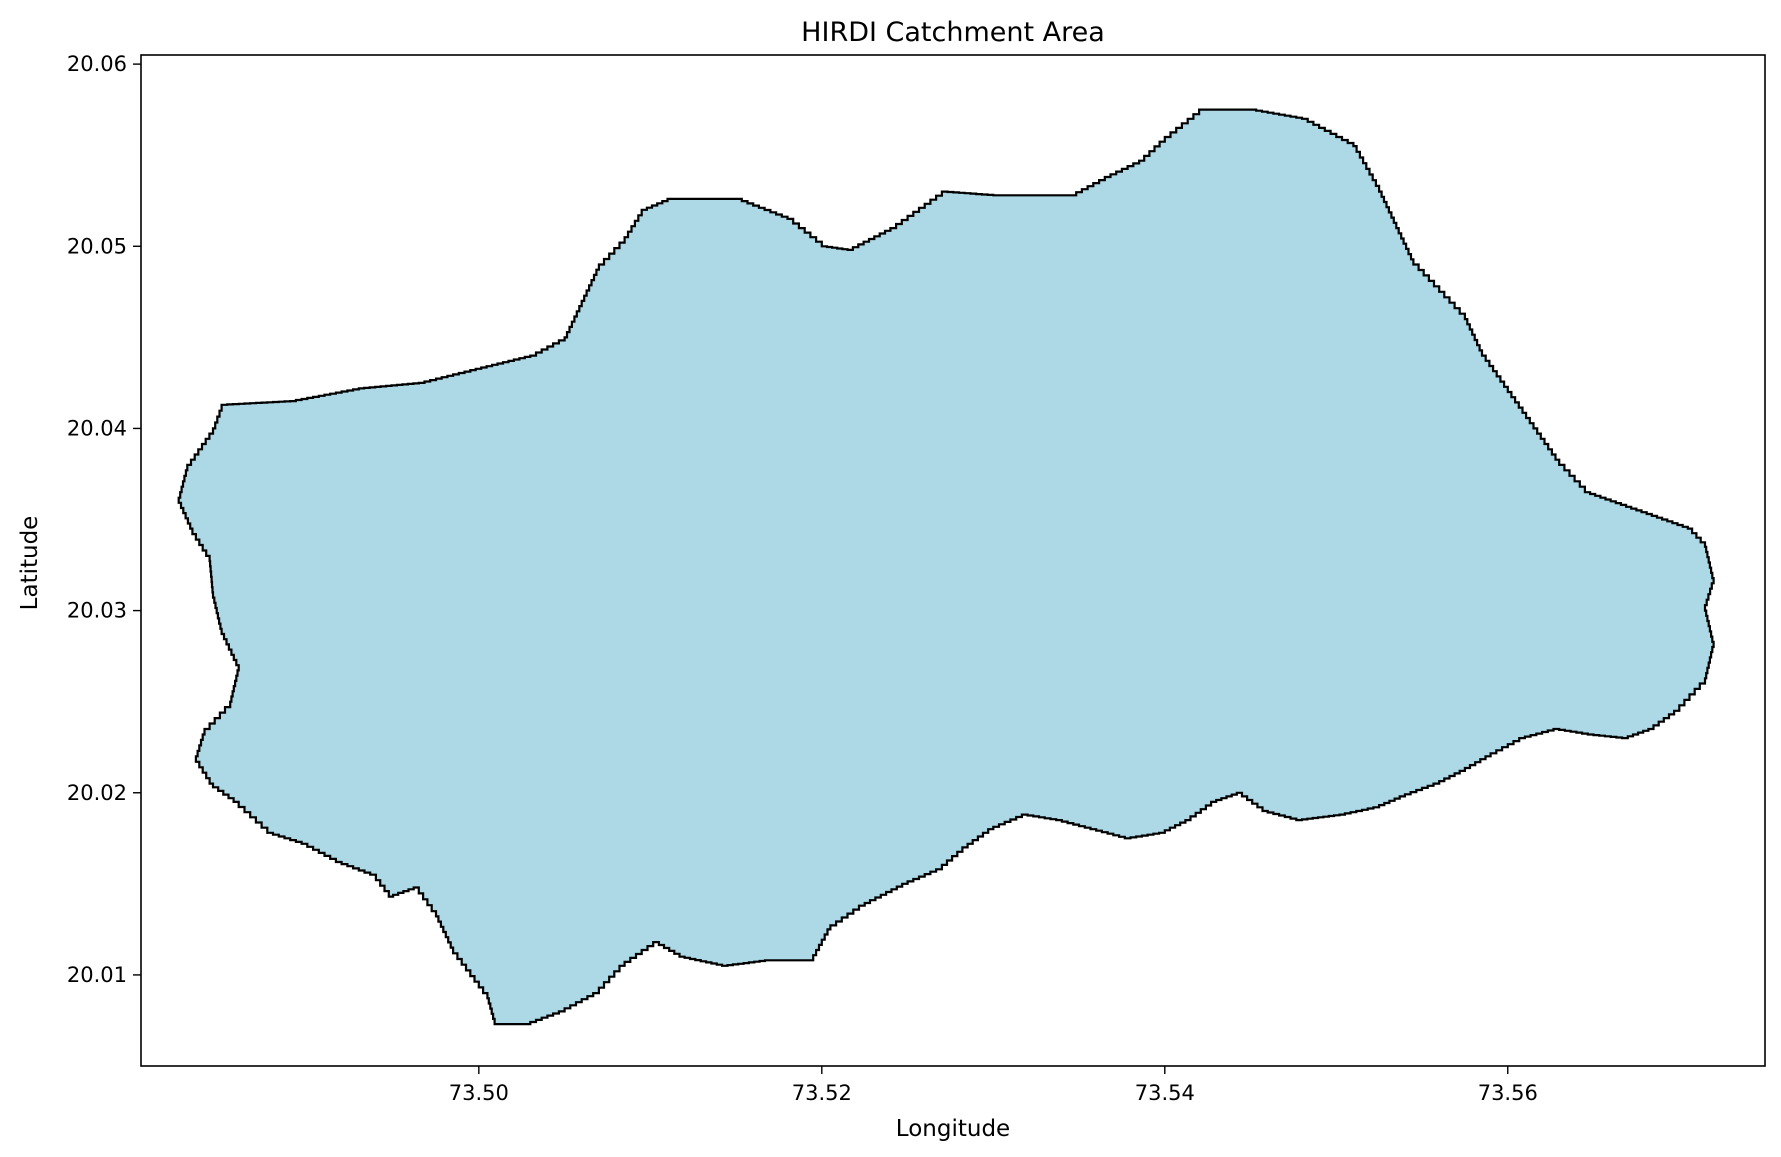  Describe the element at coordinates (953, 32) in the screenshot. I see `chart-title: HIRDI Catchment Area` at that location.